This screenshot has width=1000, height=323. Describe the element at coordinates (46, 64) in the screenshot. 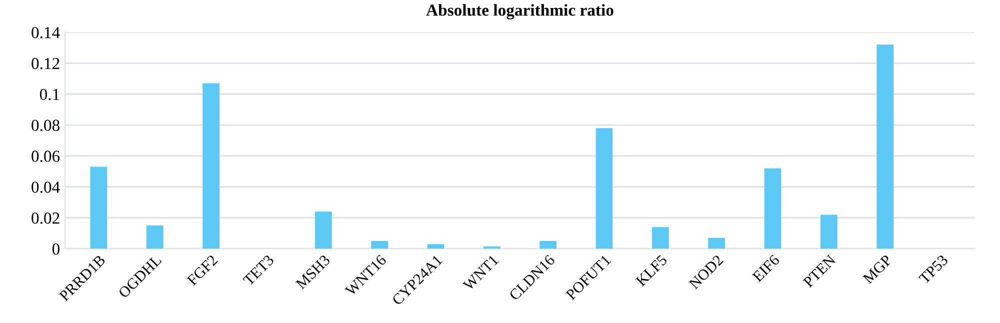

I see `y-tick-label: 0.12` at that location.